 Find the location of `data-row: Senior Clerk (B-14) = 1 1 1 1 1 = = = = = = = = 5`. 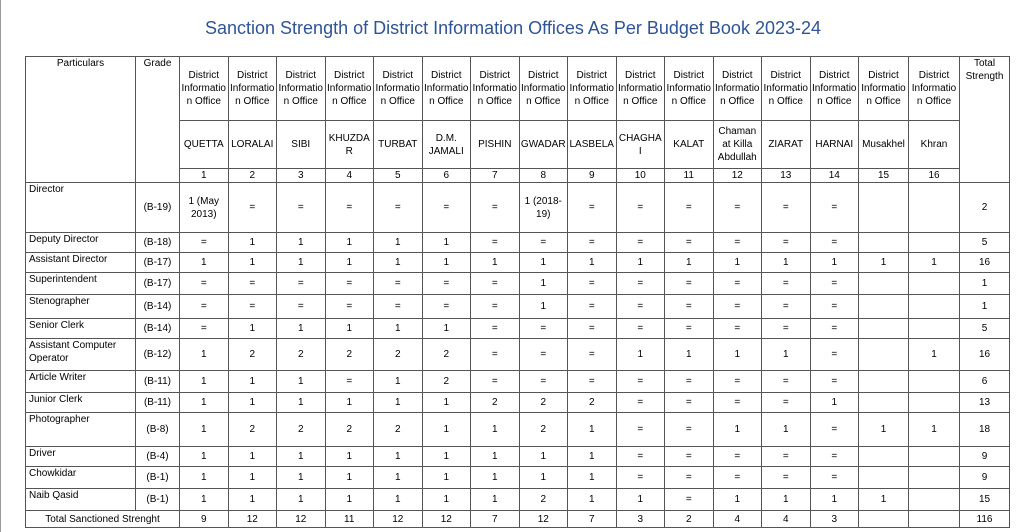

data-row: Senior Clerk (B-14) = 1 1 1 1 1 = = = = = = = = 5 is located at coordinates (517, 328).